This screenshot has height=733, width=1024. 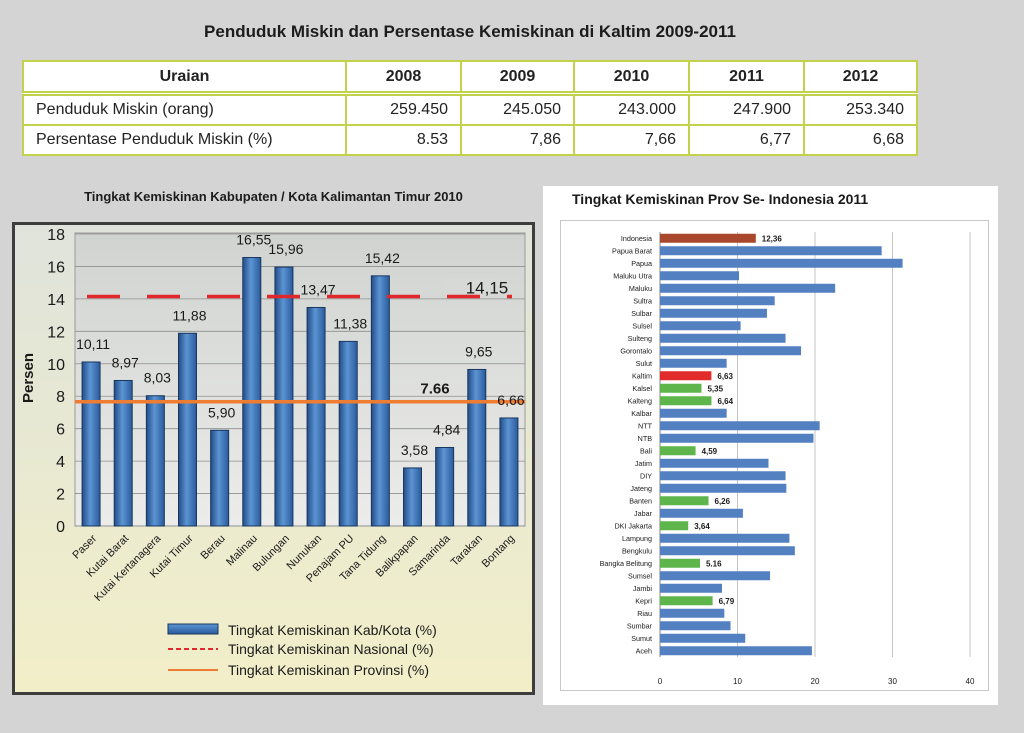 I want to click on bar-jatim, so click(x=714, y=463).